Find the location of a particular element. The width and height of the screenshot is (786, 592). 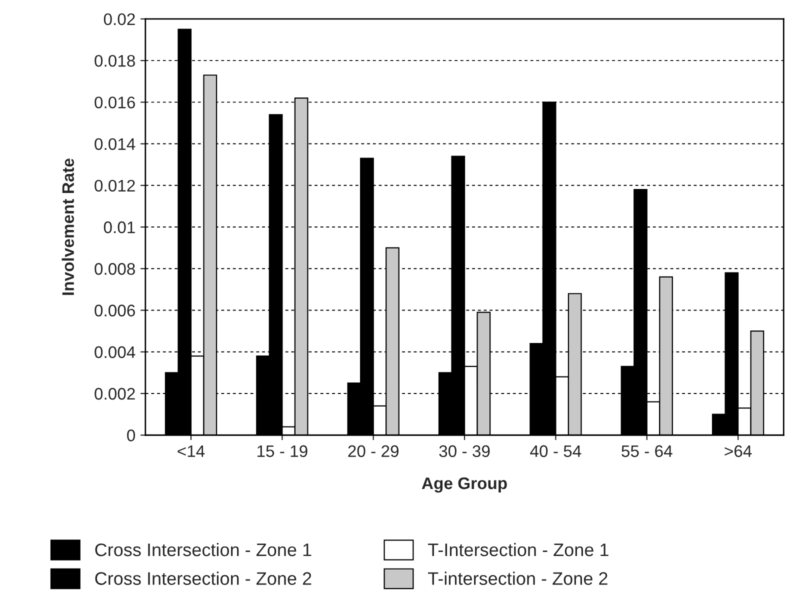

y-tick-label: 0.02 is located at coordinates (119, 19).